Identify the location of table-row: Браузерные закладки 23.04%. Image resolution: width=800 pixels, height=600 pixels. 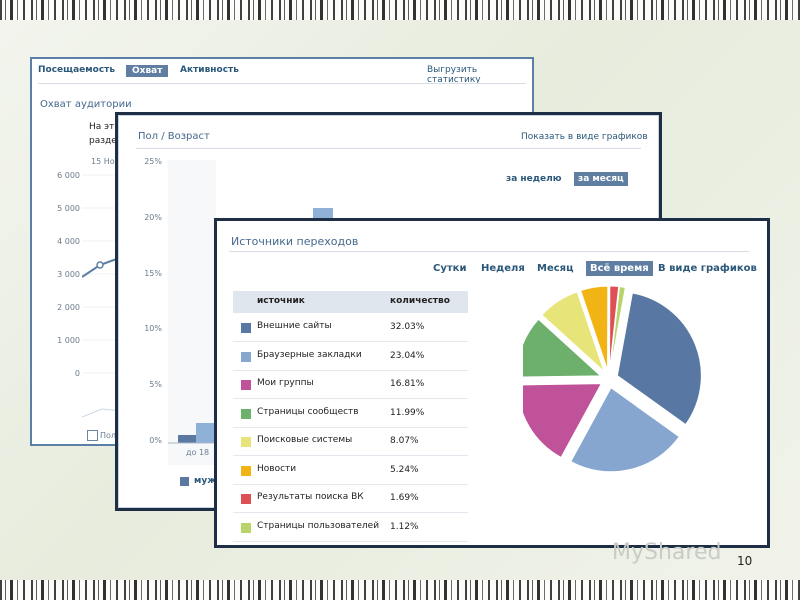
(350, 356).